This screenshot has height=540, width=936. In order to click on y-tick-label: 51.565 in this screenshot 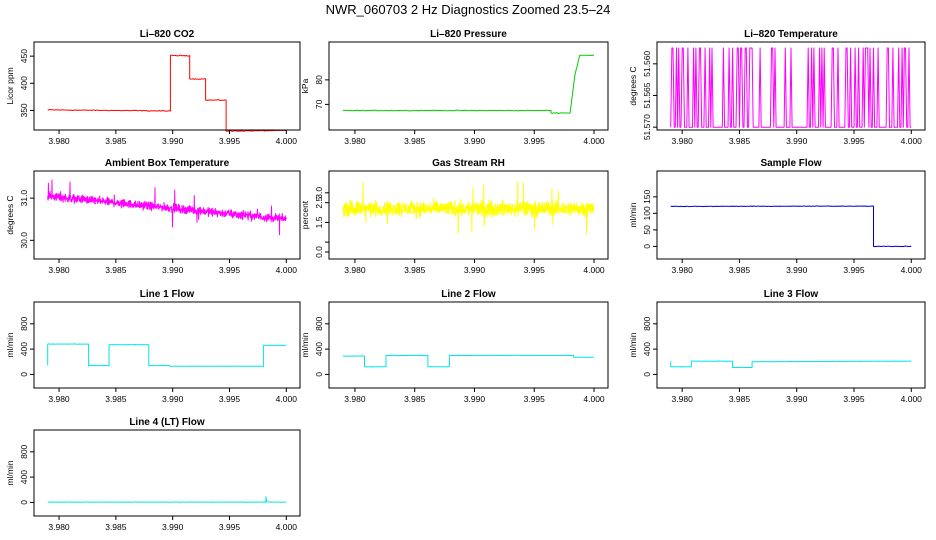, I will do `click(647, 95)`.